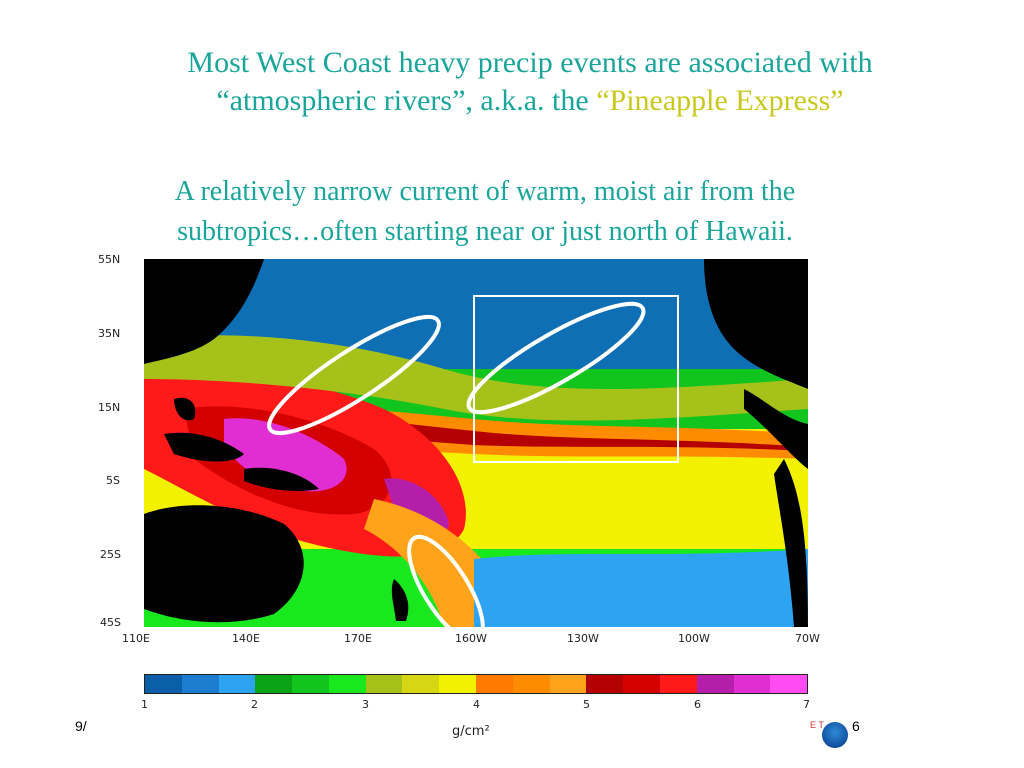 This screenshot has width=1024, height=768. What do you see at coordinates (476, 704) in the screenshot?
I see `colorbar-tick-4: 4` at bounding box center [476, 704].